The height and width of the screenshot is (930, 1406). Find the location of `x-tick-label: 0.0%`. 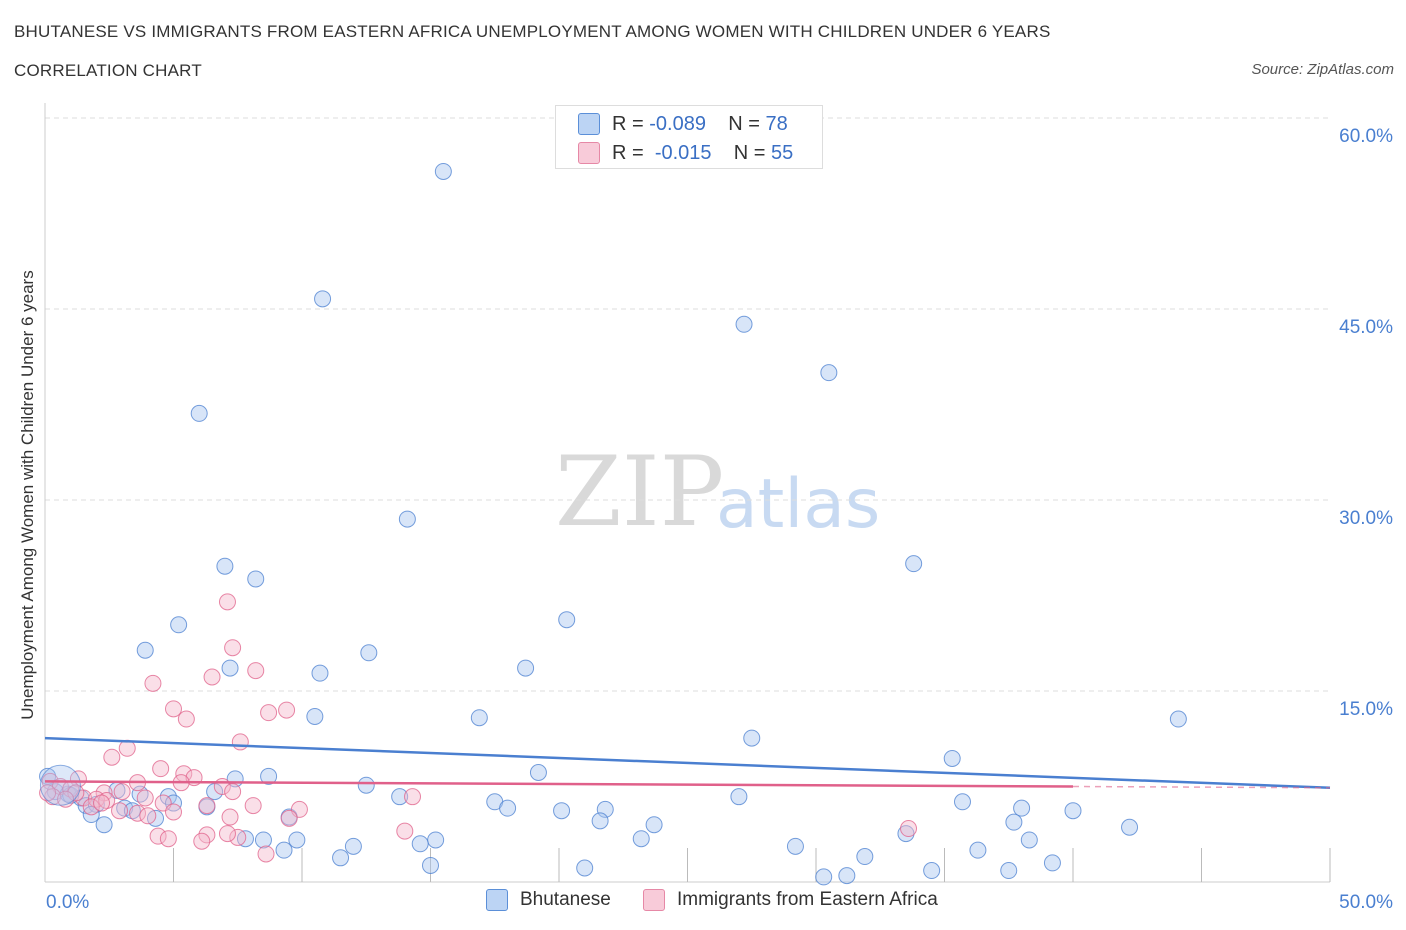

x-tick-label: 0.0% is located at coordinates (67, 902).